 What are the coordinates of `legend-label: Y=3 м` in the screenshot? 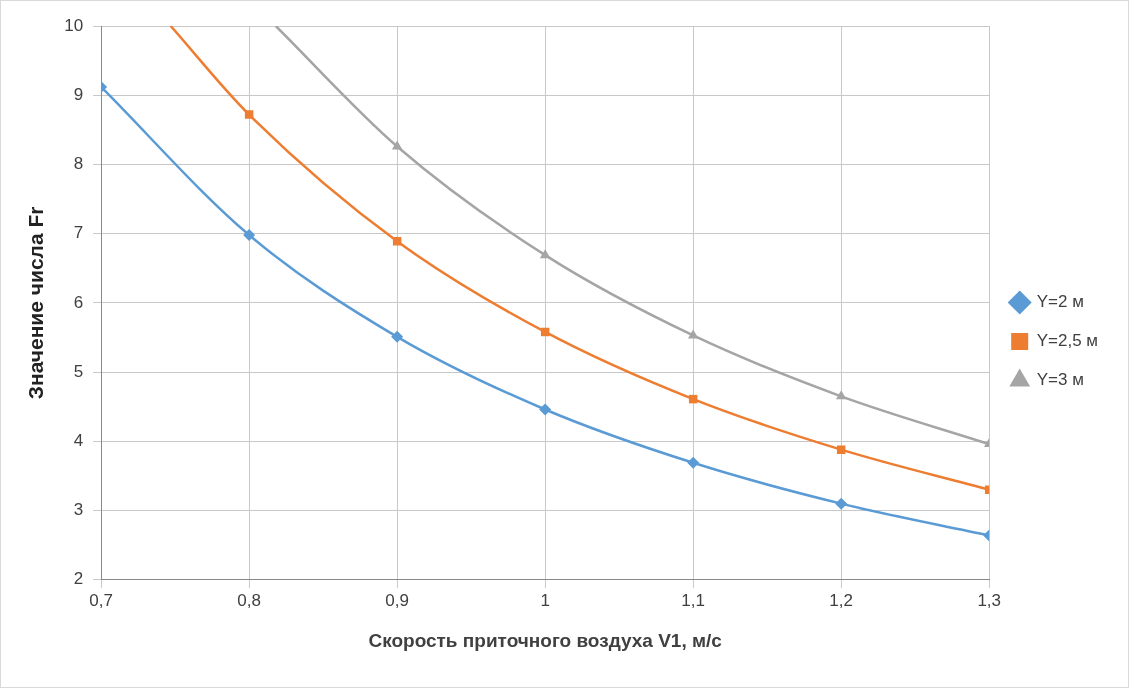 It's located at (1060, 380).